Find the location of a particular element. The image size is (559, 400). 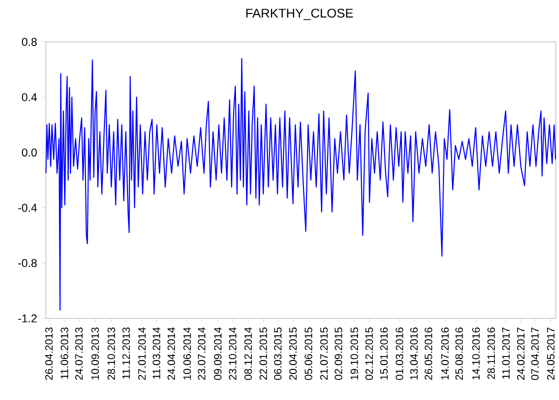

y-tick-label: -1.2 is located at coordinates (27, 318).